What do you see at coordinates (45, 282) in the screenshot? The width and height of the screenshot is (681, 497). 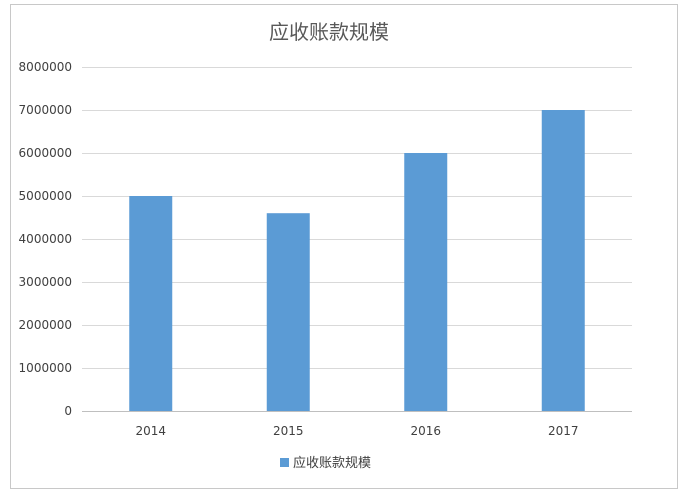 I see `y-tick-label: 3000000` at bounding box center [45, 282].